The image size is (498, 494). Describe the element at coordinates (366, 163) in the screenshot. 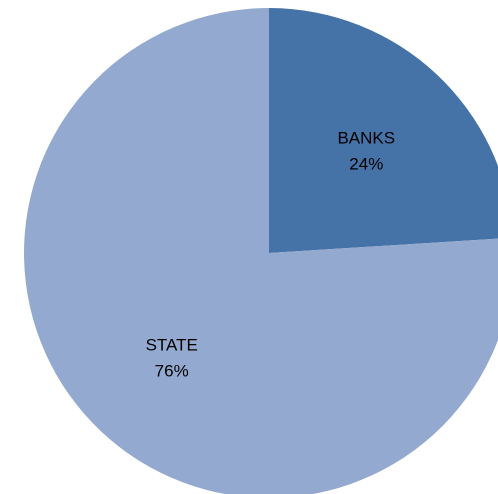

I see `slice-percent-label: 24%` at that location.